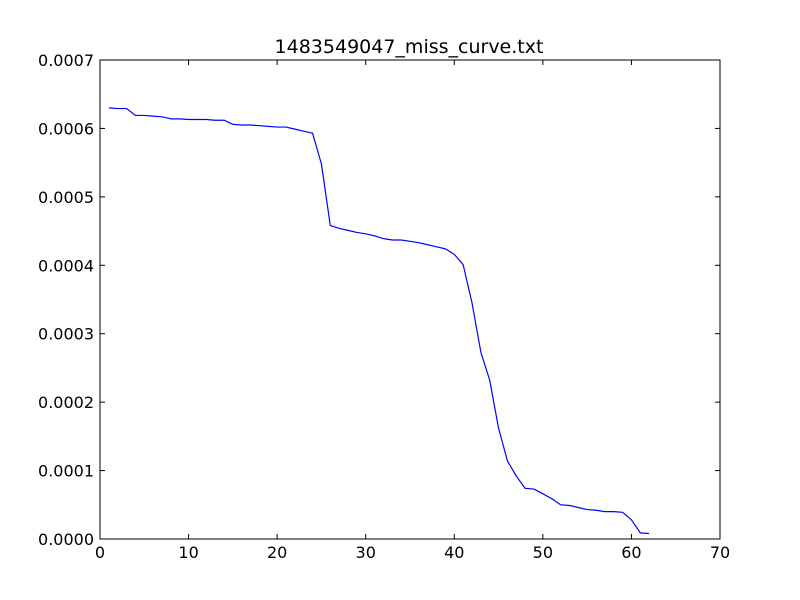  What do you see at coordinates (409, 47) in the screenshot?
I see `chart-title: 1483549047_miss_curve.txt` at bounding box center [409, 47].